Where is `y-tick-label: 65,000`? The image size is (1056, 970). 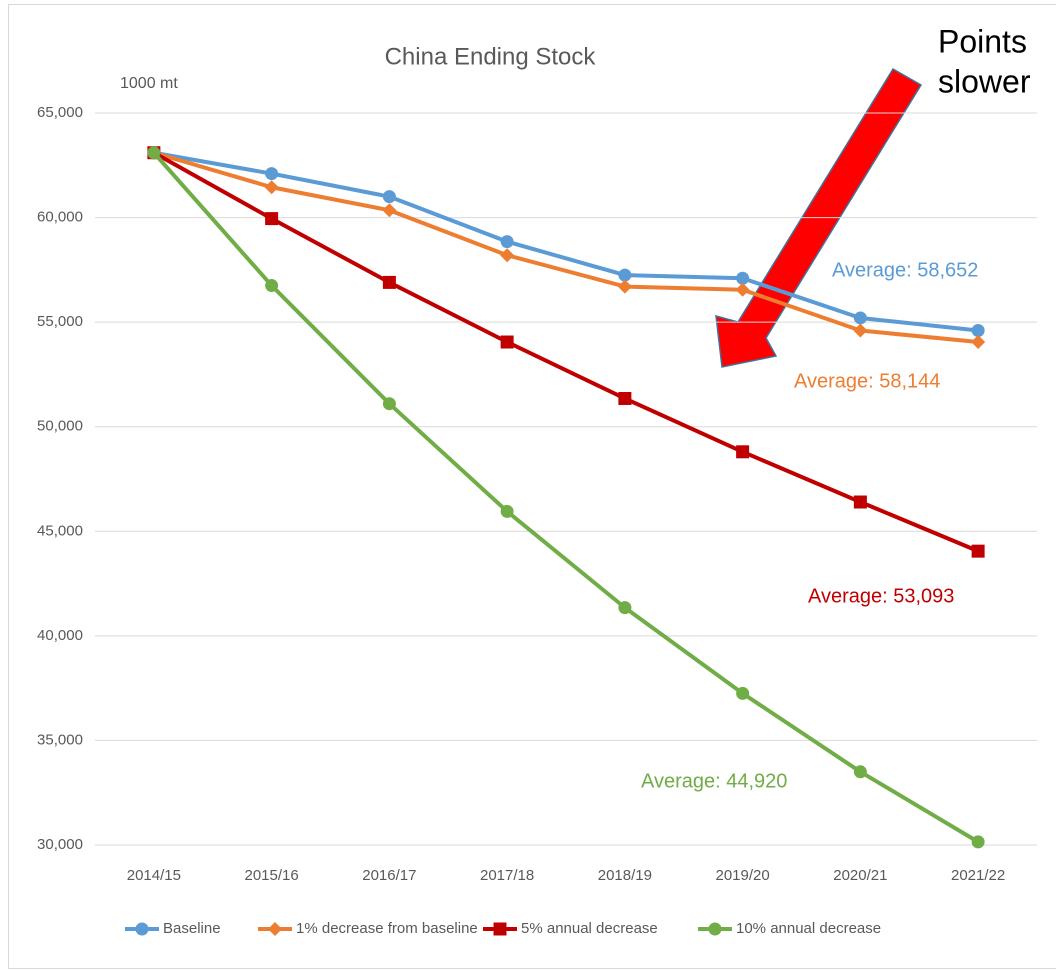 y-tick-label: 65,000 is located at coordinates (60, 112).